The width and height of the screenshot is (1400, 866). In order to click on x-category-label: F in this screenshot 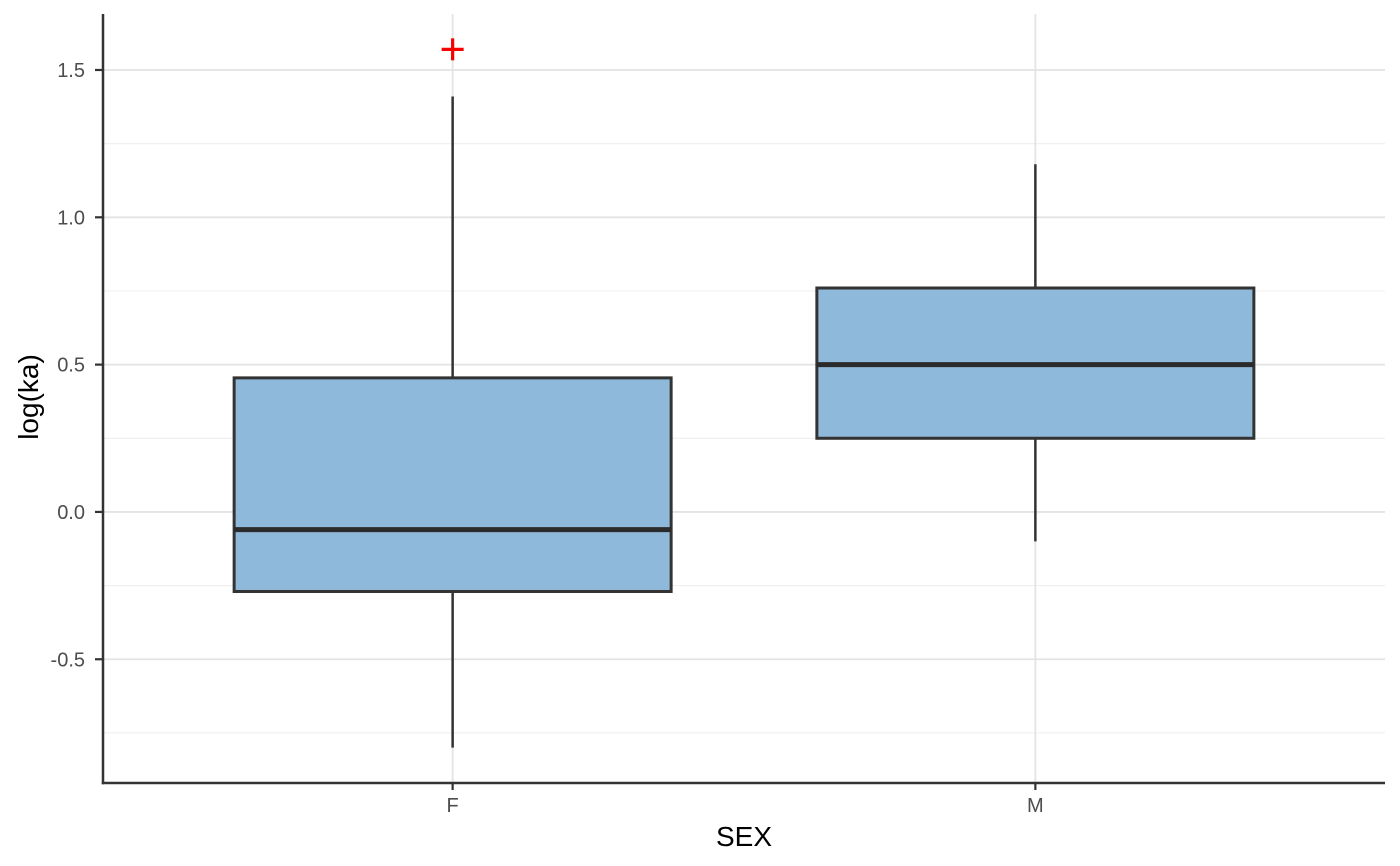, I will do `click(453, 806)`.